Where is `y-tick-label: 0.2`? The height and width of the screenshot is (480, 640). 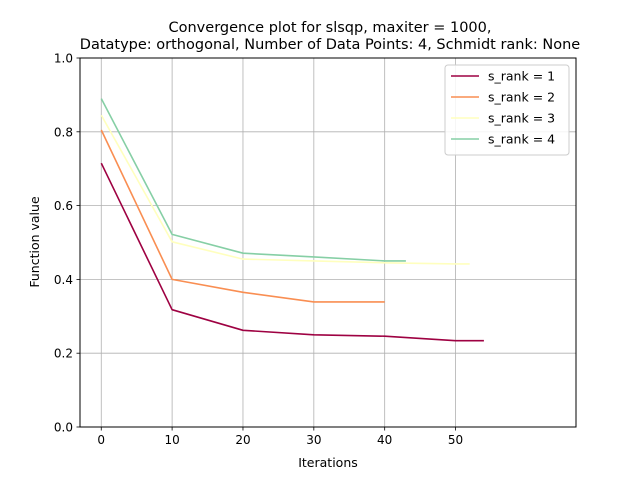
y-tick-label: 0.2 is located at coordinates (63, 354).